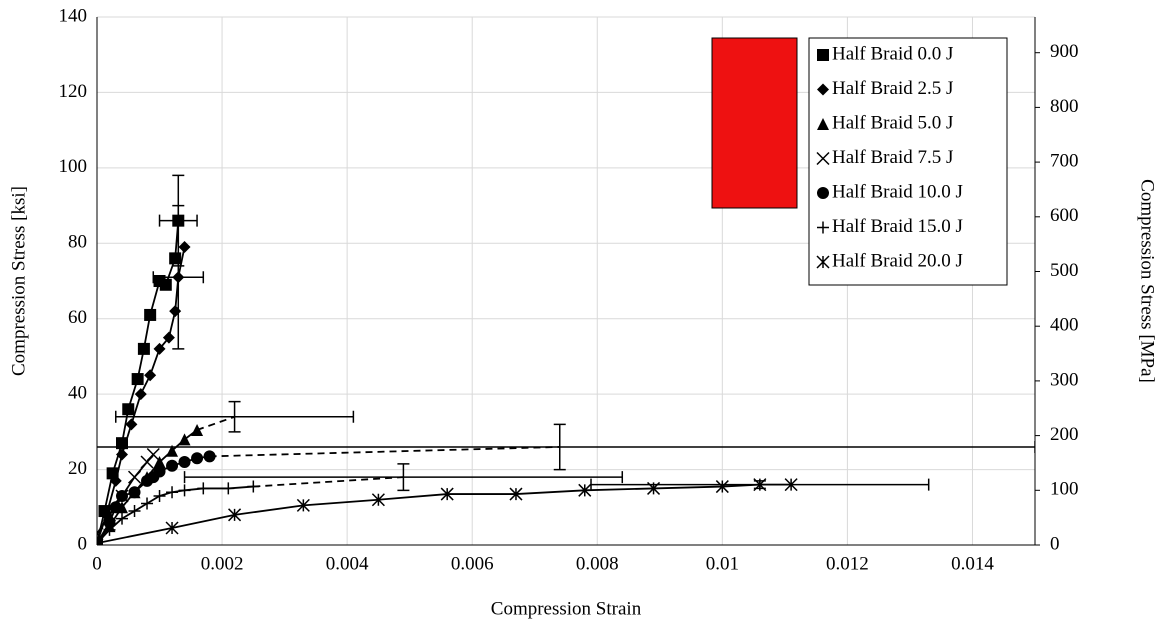  Describe the element at coordinates (847, 563) in the screenshot. I see `x-tick-label: 0.012` at that location.